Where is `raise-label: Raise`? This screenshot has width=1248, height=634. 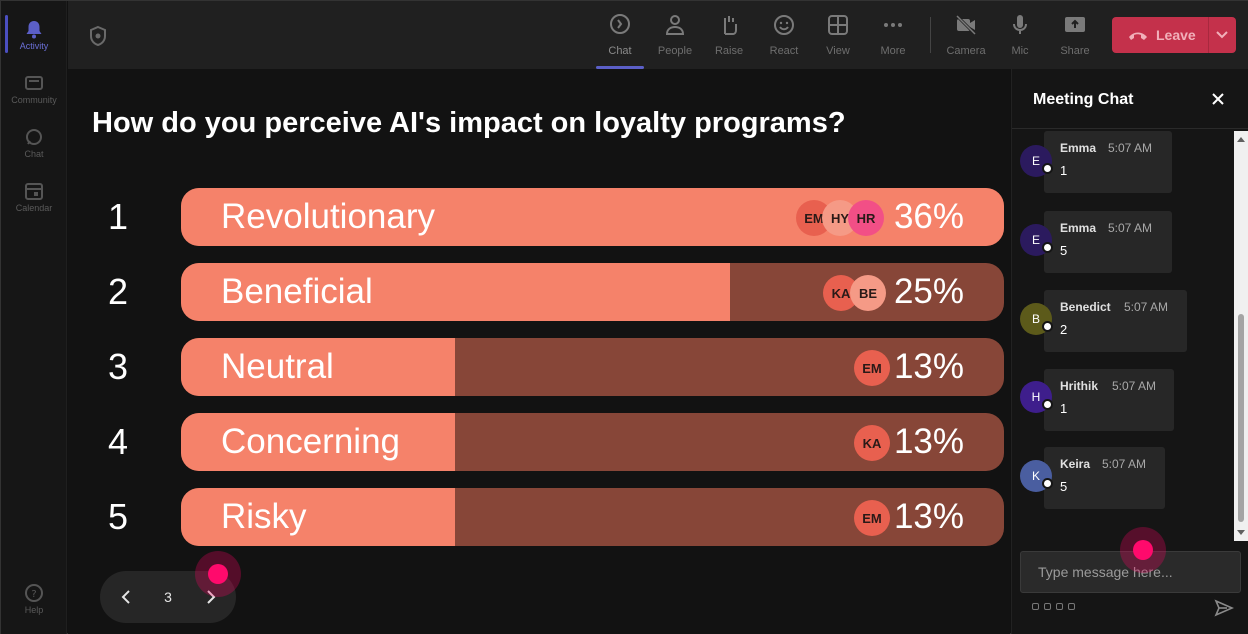 raise-label: Raise is located at coordinates (729, 51).